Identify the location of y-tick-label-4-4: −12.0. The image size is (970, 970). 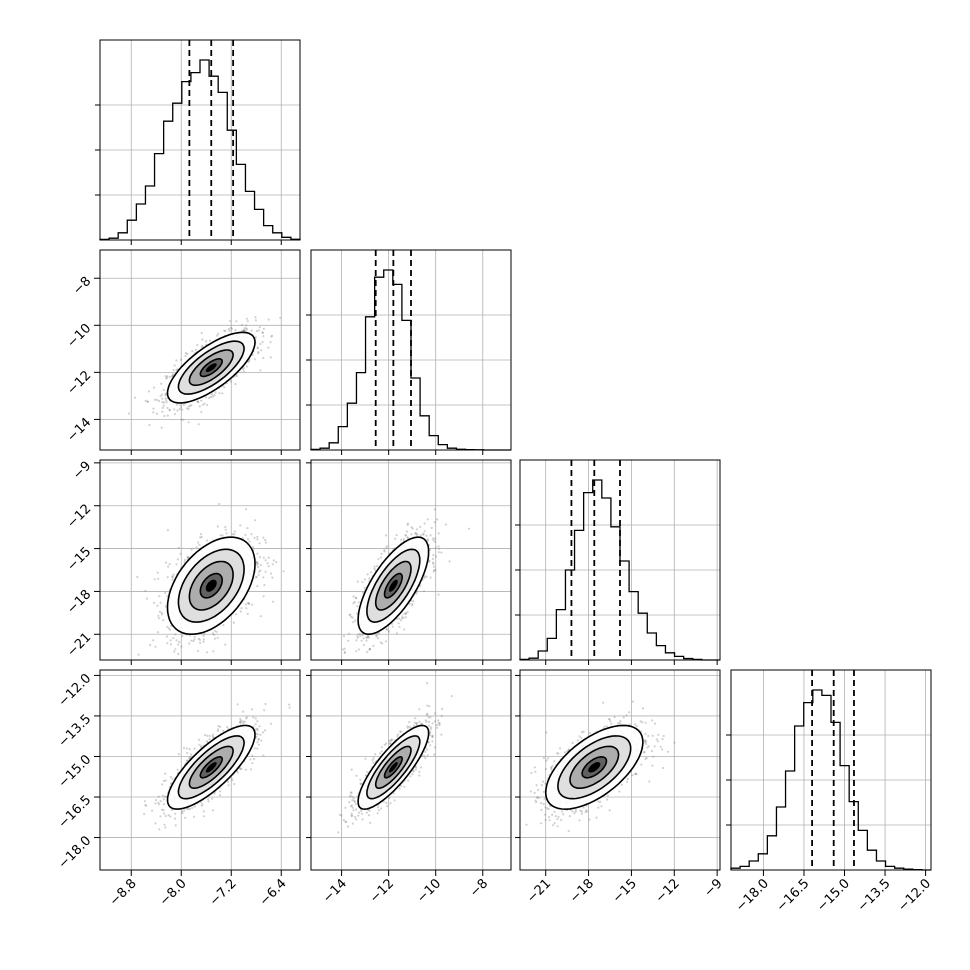
(75, 690).